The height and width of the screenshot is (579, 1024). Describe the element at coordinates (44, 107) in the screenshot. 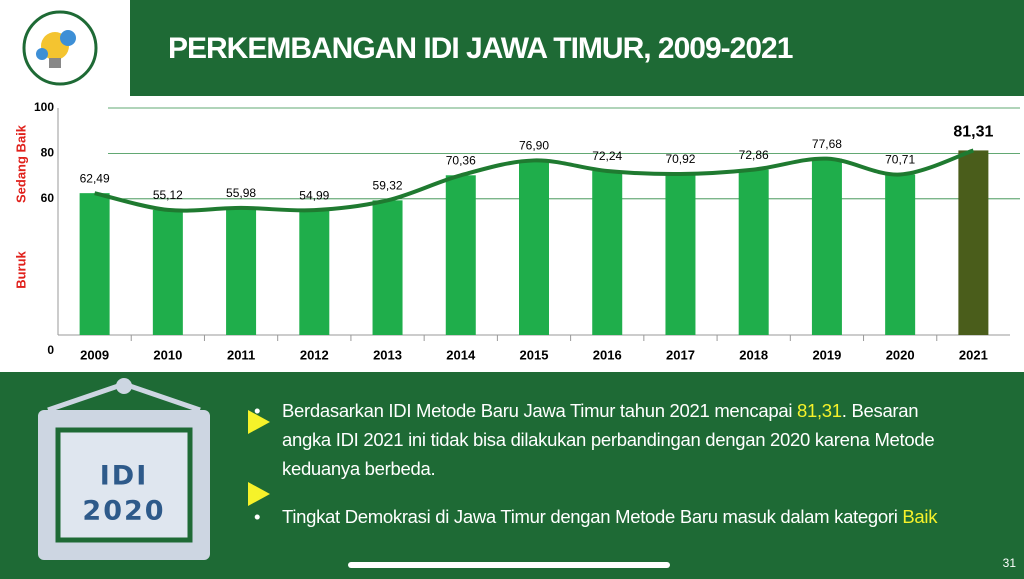

I see `y-tick-label: 100` at that location.